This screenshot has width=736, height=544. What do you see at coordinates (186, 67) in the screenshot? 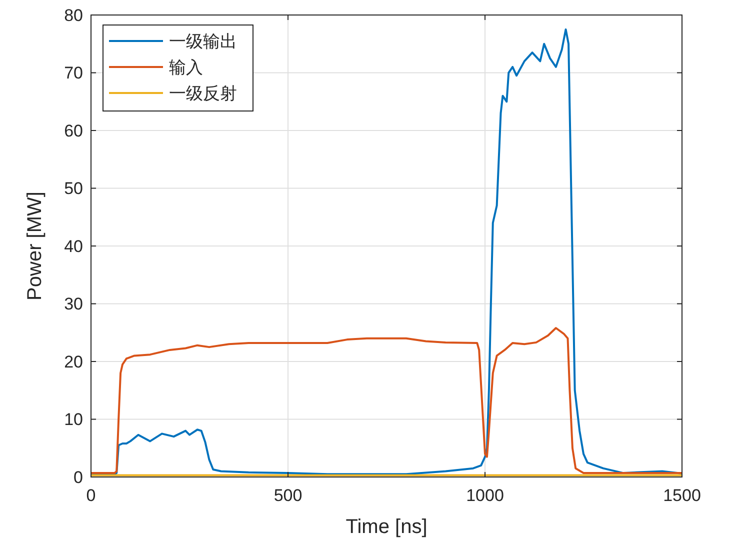
I see `legend-label: 输入` at bounding box center [186, 67].